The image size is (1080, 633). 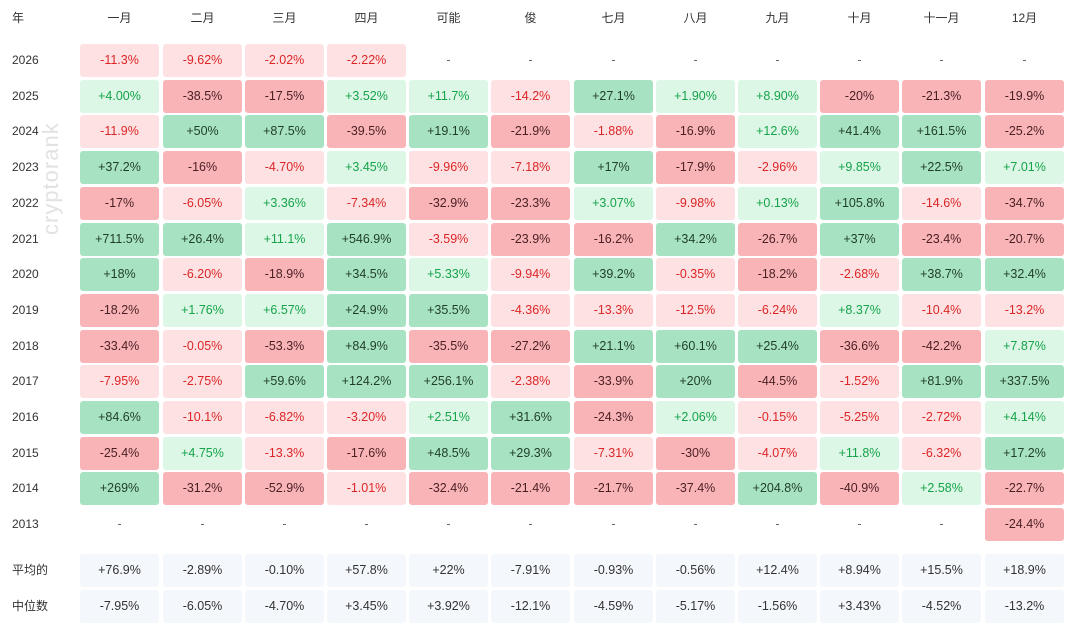 What do you see at coordinates (366, 489) in the screenshot?
I see `heatmap-cell: -1.01%` at bounding box center [366, 489].